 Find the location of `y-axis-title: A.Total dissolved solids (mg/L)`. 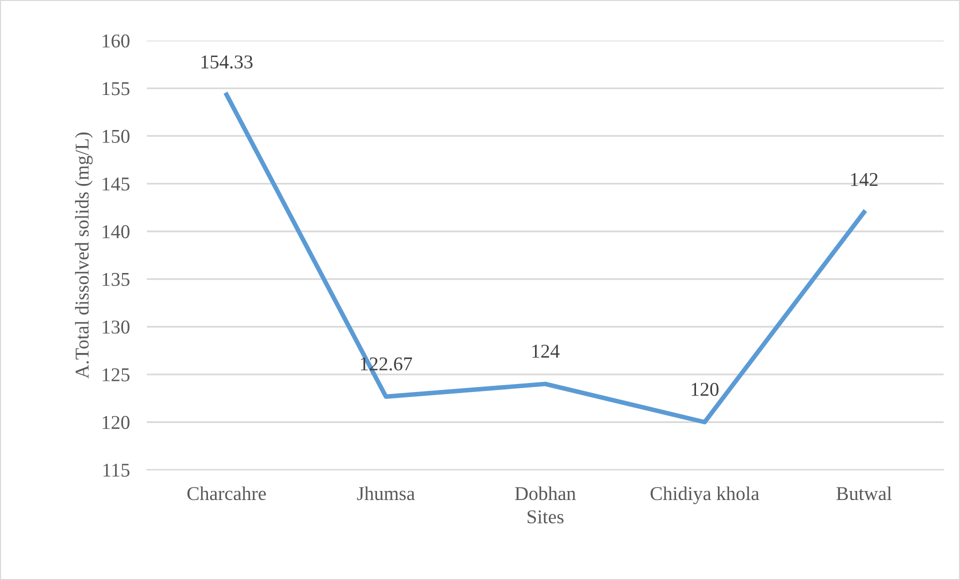

y-axis-title: A.Total dissolved solids (mg/L) is located at coordinates (84, 255).